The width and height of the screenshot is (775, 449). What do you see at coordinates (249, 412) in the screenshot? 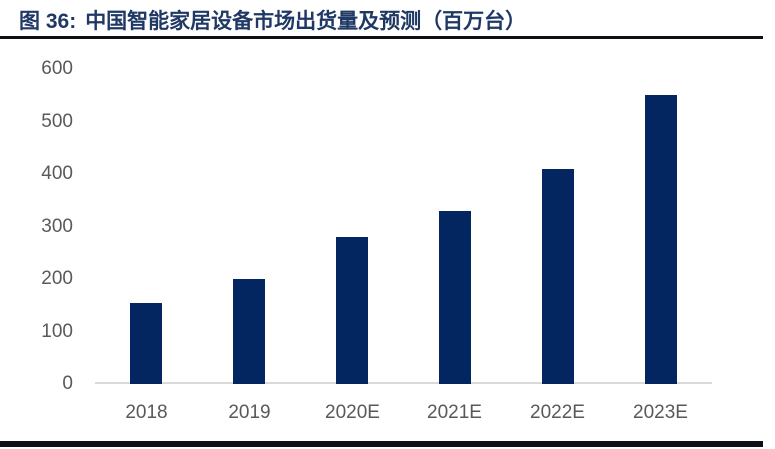
I see `x-axis-category-label: 2019` at bounding box center [249, 412].